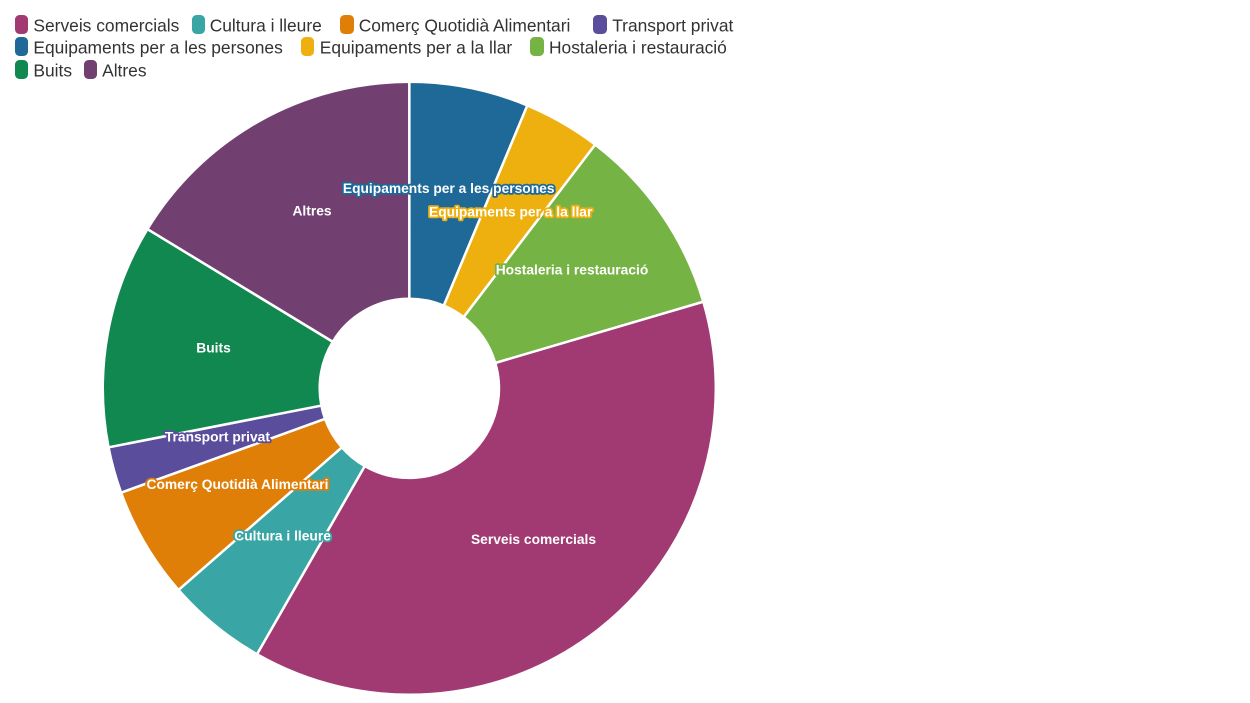  I want to click on svg-text: Cultura i lleure, so click(282, 536).